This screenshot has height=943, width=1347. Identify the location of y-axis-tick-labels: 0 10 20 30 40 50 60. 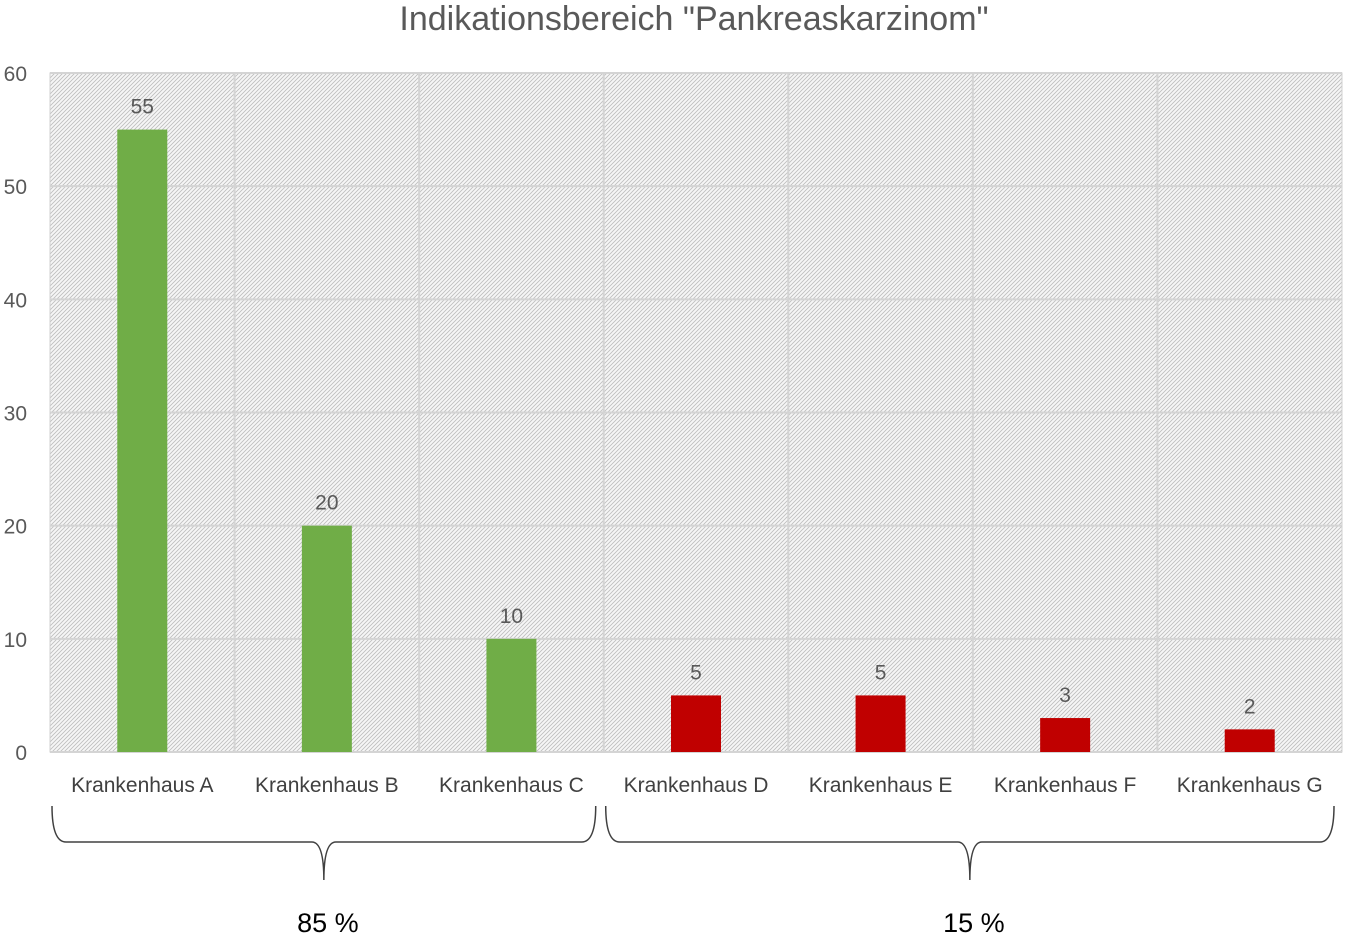
(15, 414).